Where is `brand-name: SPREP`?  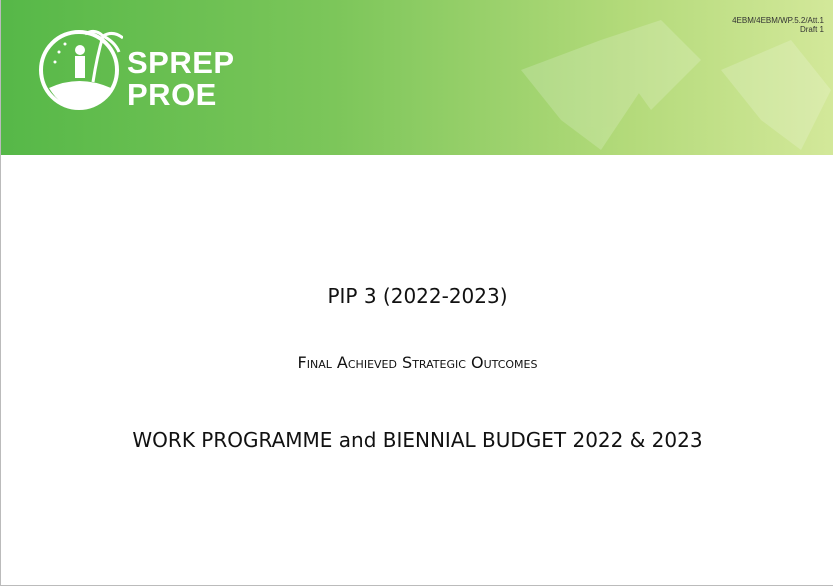
brand-name: SPREP is located at coordinates (181, 62).